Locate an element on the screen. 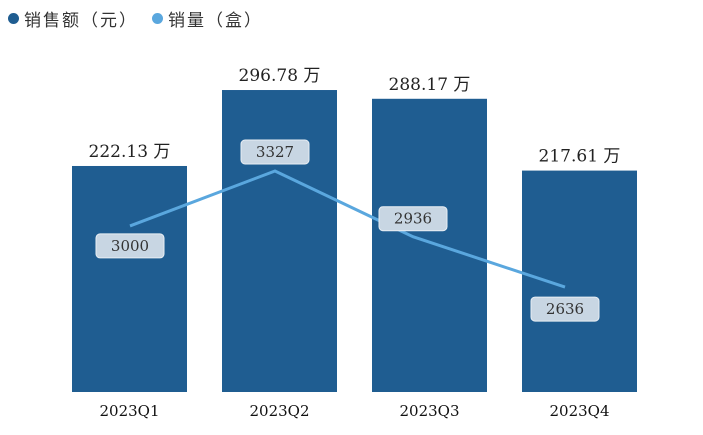 This screenshot has width=703, height=435. point-value-label: 2636 is located at coordinates (565, 309).